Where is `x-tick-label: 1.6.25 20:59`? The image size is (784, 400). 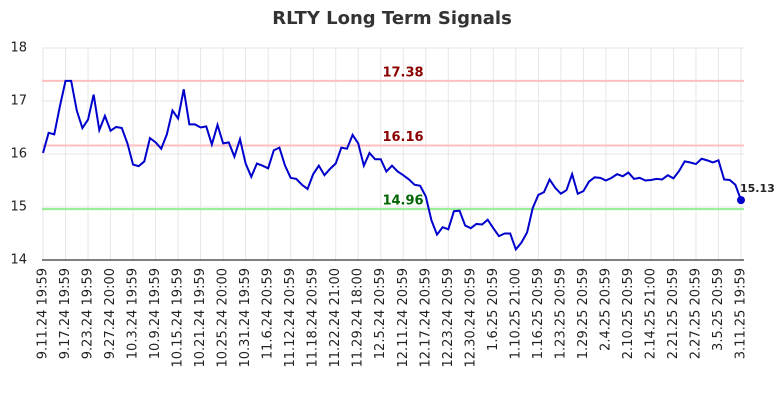
x-tick-label: 1.6.25 20:59 is located at coordinates (493, 309).